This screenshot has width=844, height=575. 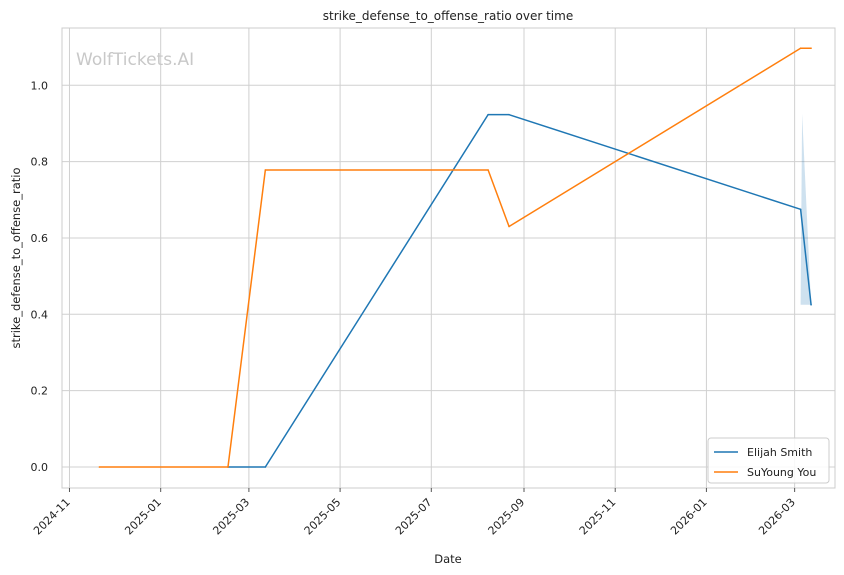 I want to click on confidence-band-elijah-smith, so click(x=806, y=209).